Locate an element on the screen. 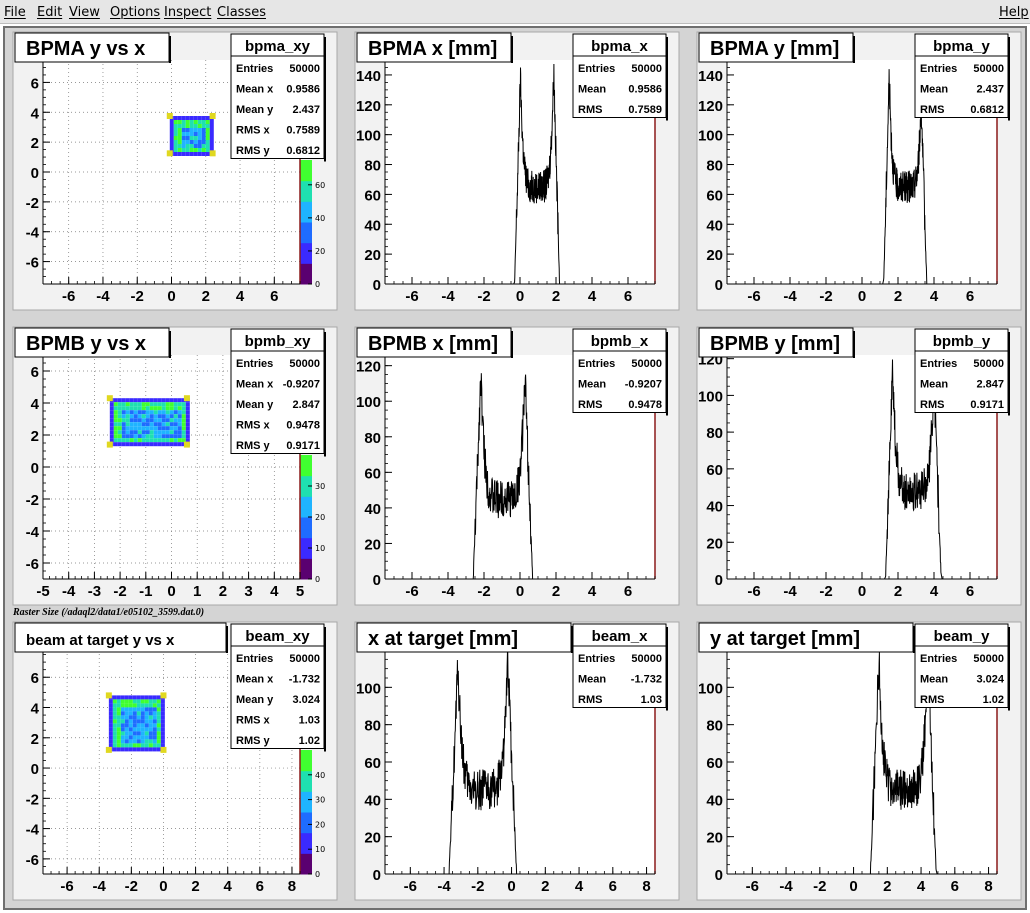 Image resolution: width=1030 pixels, height=913 pixels. stats-title: bpma_y is located at coordinates (961, 46).